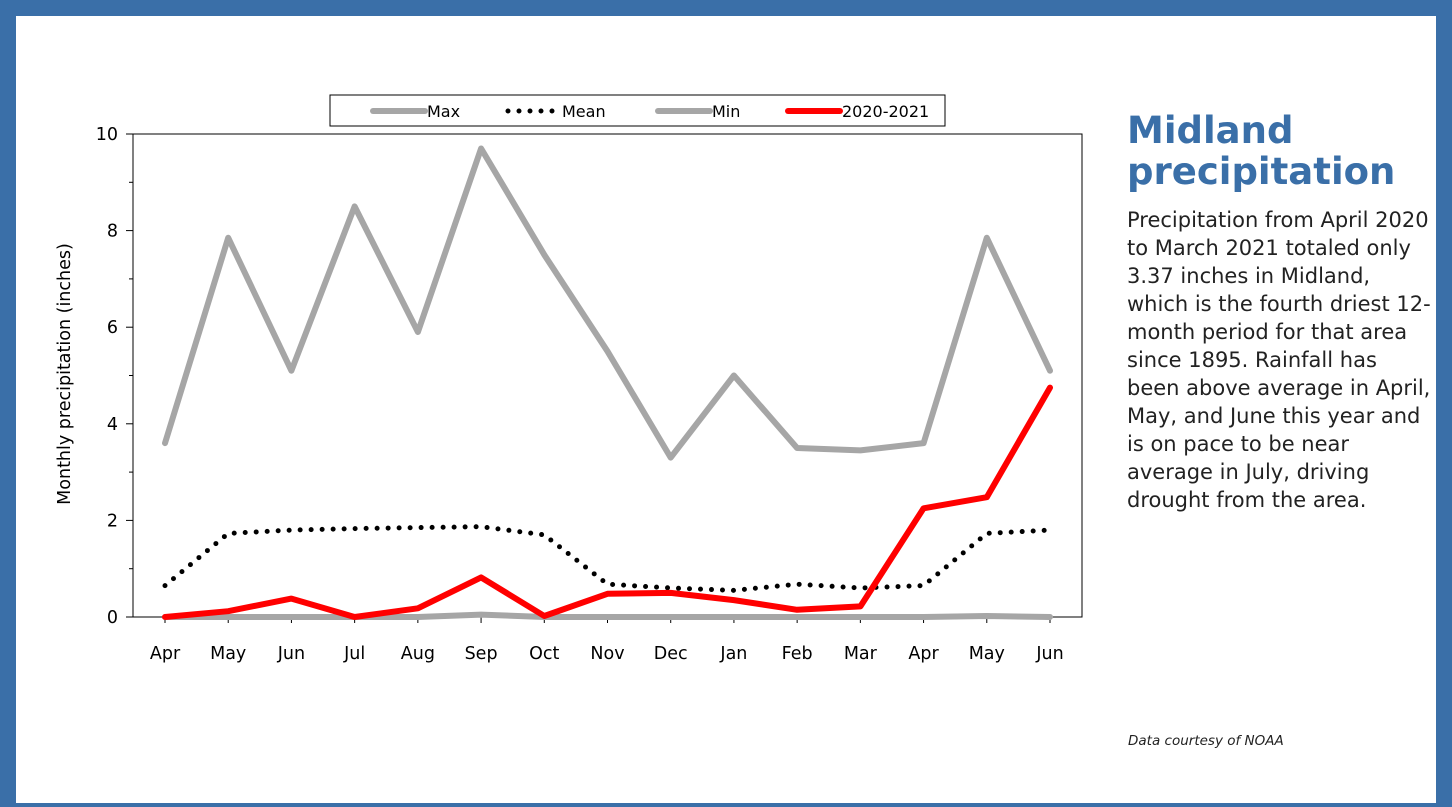 The height and width of the screenshot is (807, 1452). What do you see at coordinates (65, 374) in the screenshot?
I see `y-axis-label: Monthly precipitation (inches)` at bounding box center [65, 374].